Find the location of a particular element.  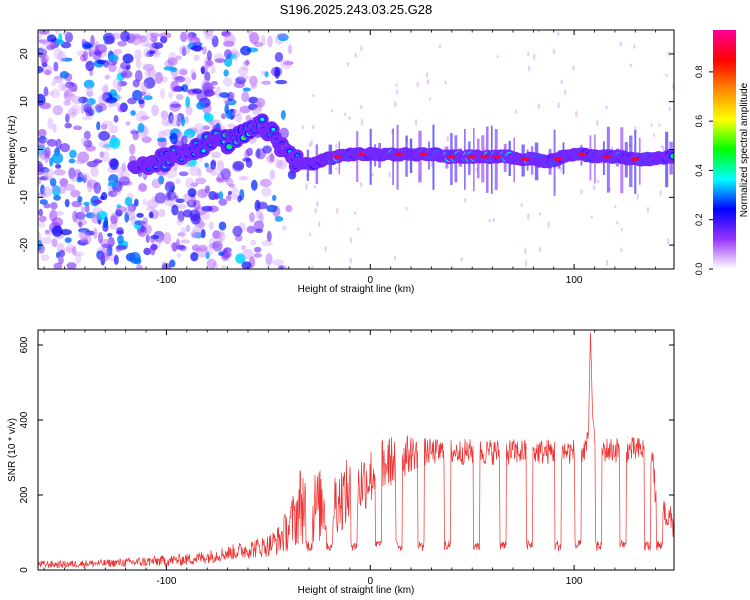

spectrogram-peak is located at coordinates (472, 156).